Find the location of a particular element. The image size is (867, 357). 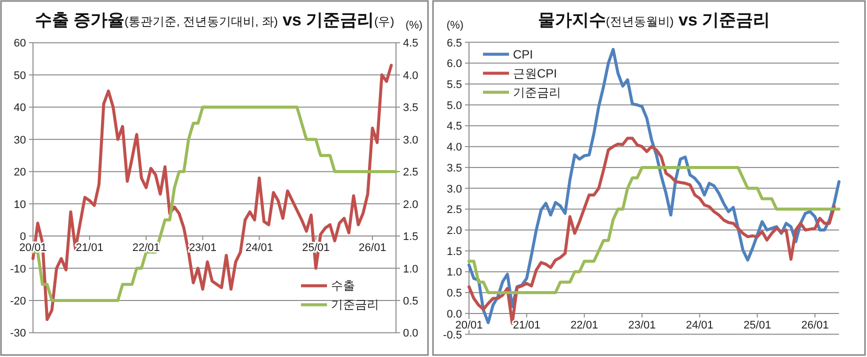

y-tick-label: 3.0 is located at coordinates (454, 189).